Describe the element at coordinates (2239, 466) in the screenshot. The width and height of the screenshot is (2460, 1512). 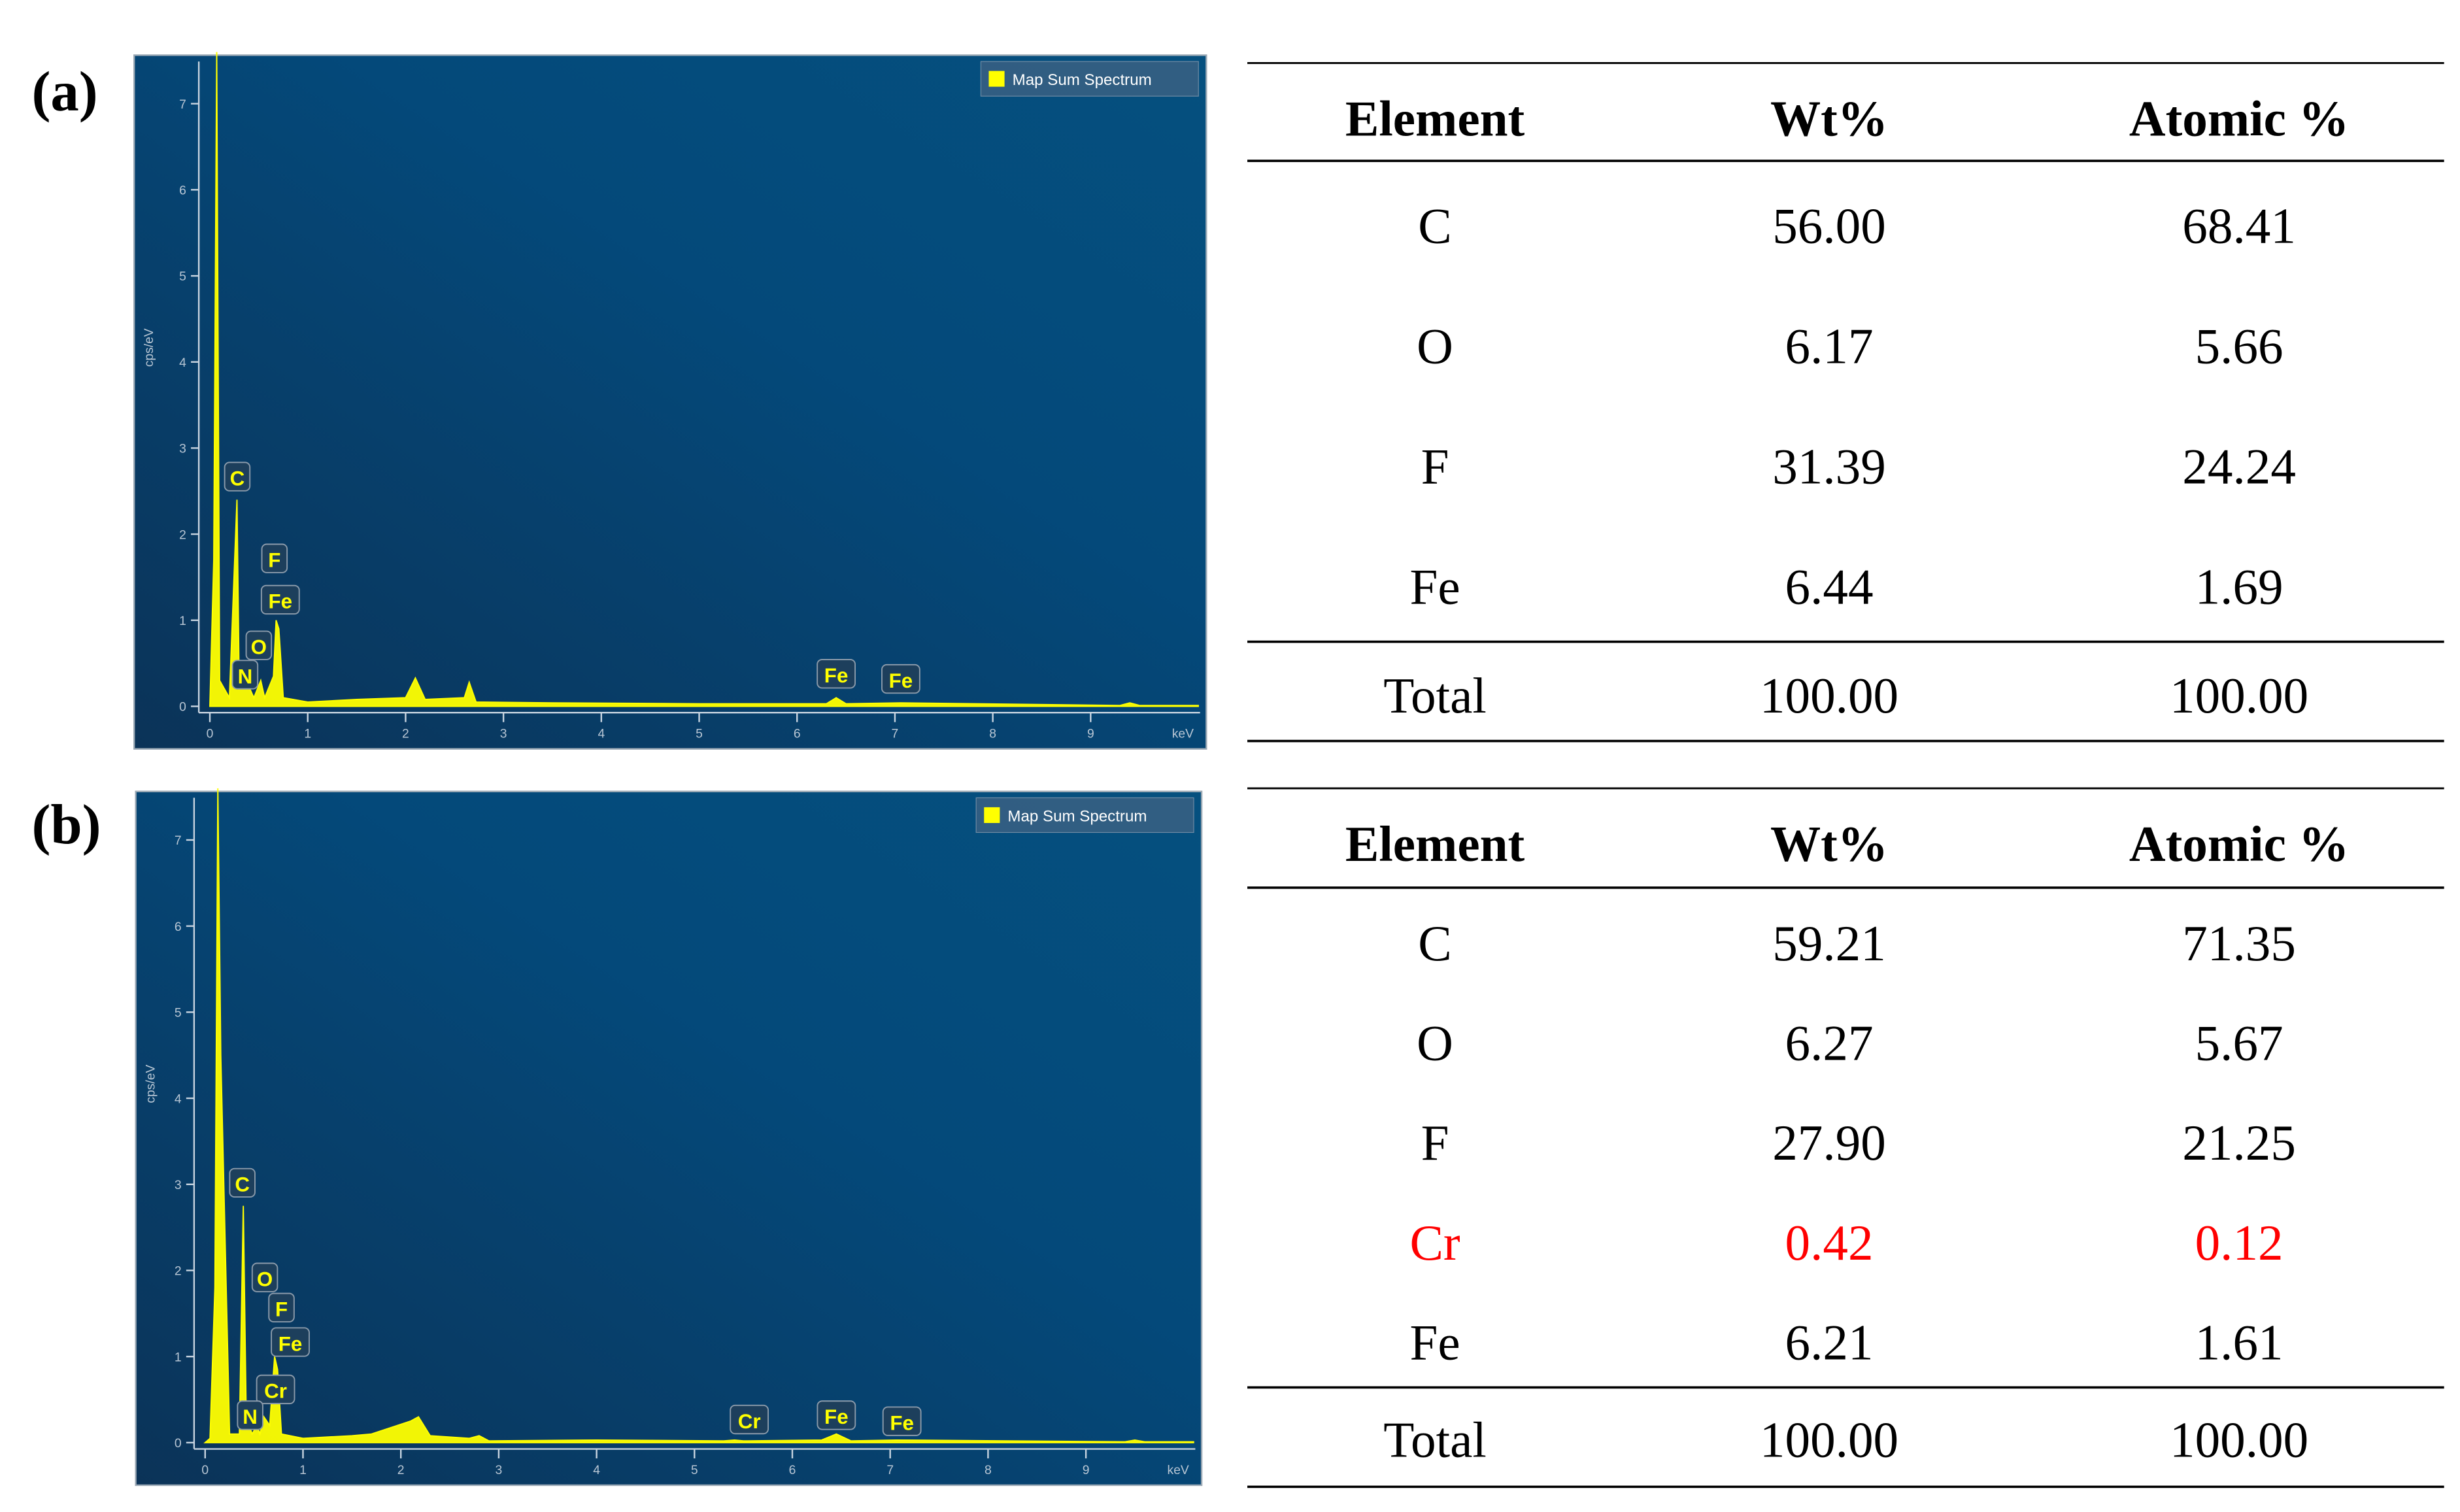
I see `table-cell: 24.24` at that location.